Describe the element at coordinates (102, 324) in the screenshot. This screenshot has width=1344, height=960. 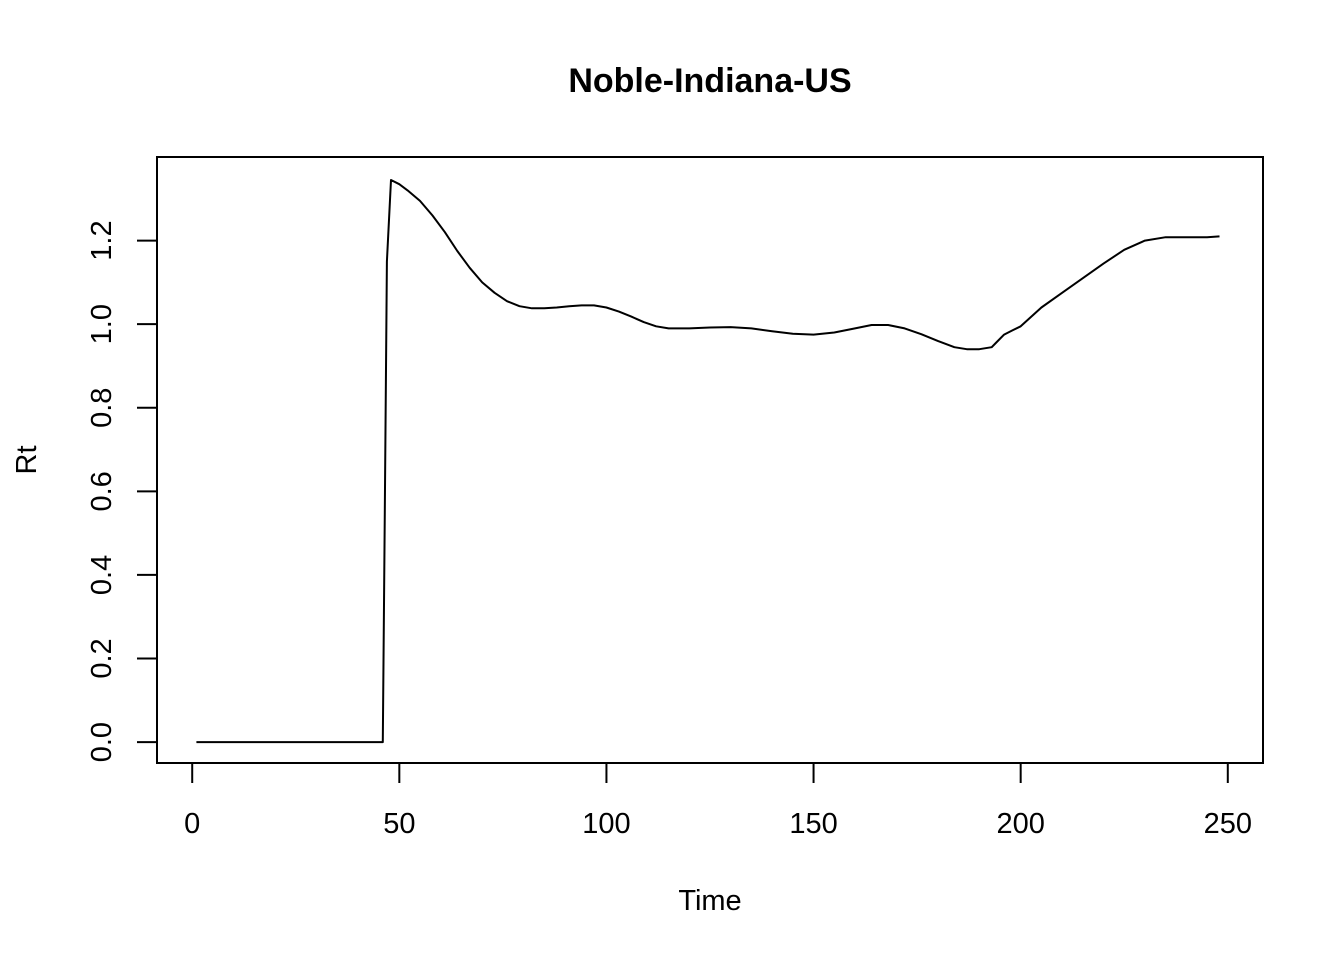
I see `y-tick-label: 1.0` at that location.